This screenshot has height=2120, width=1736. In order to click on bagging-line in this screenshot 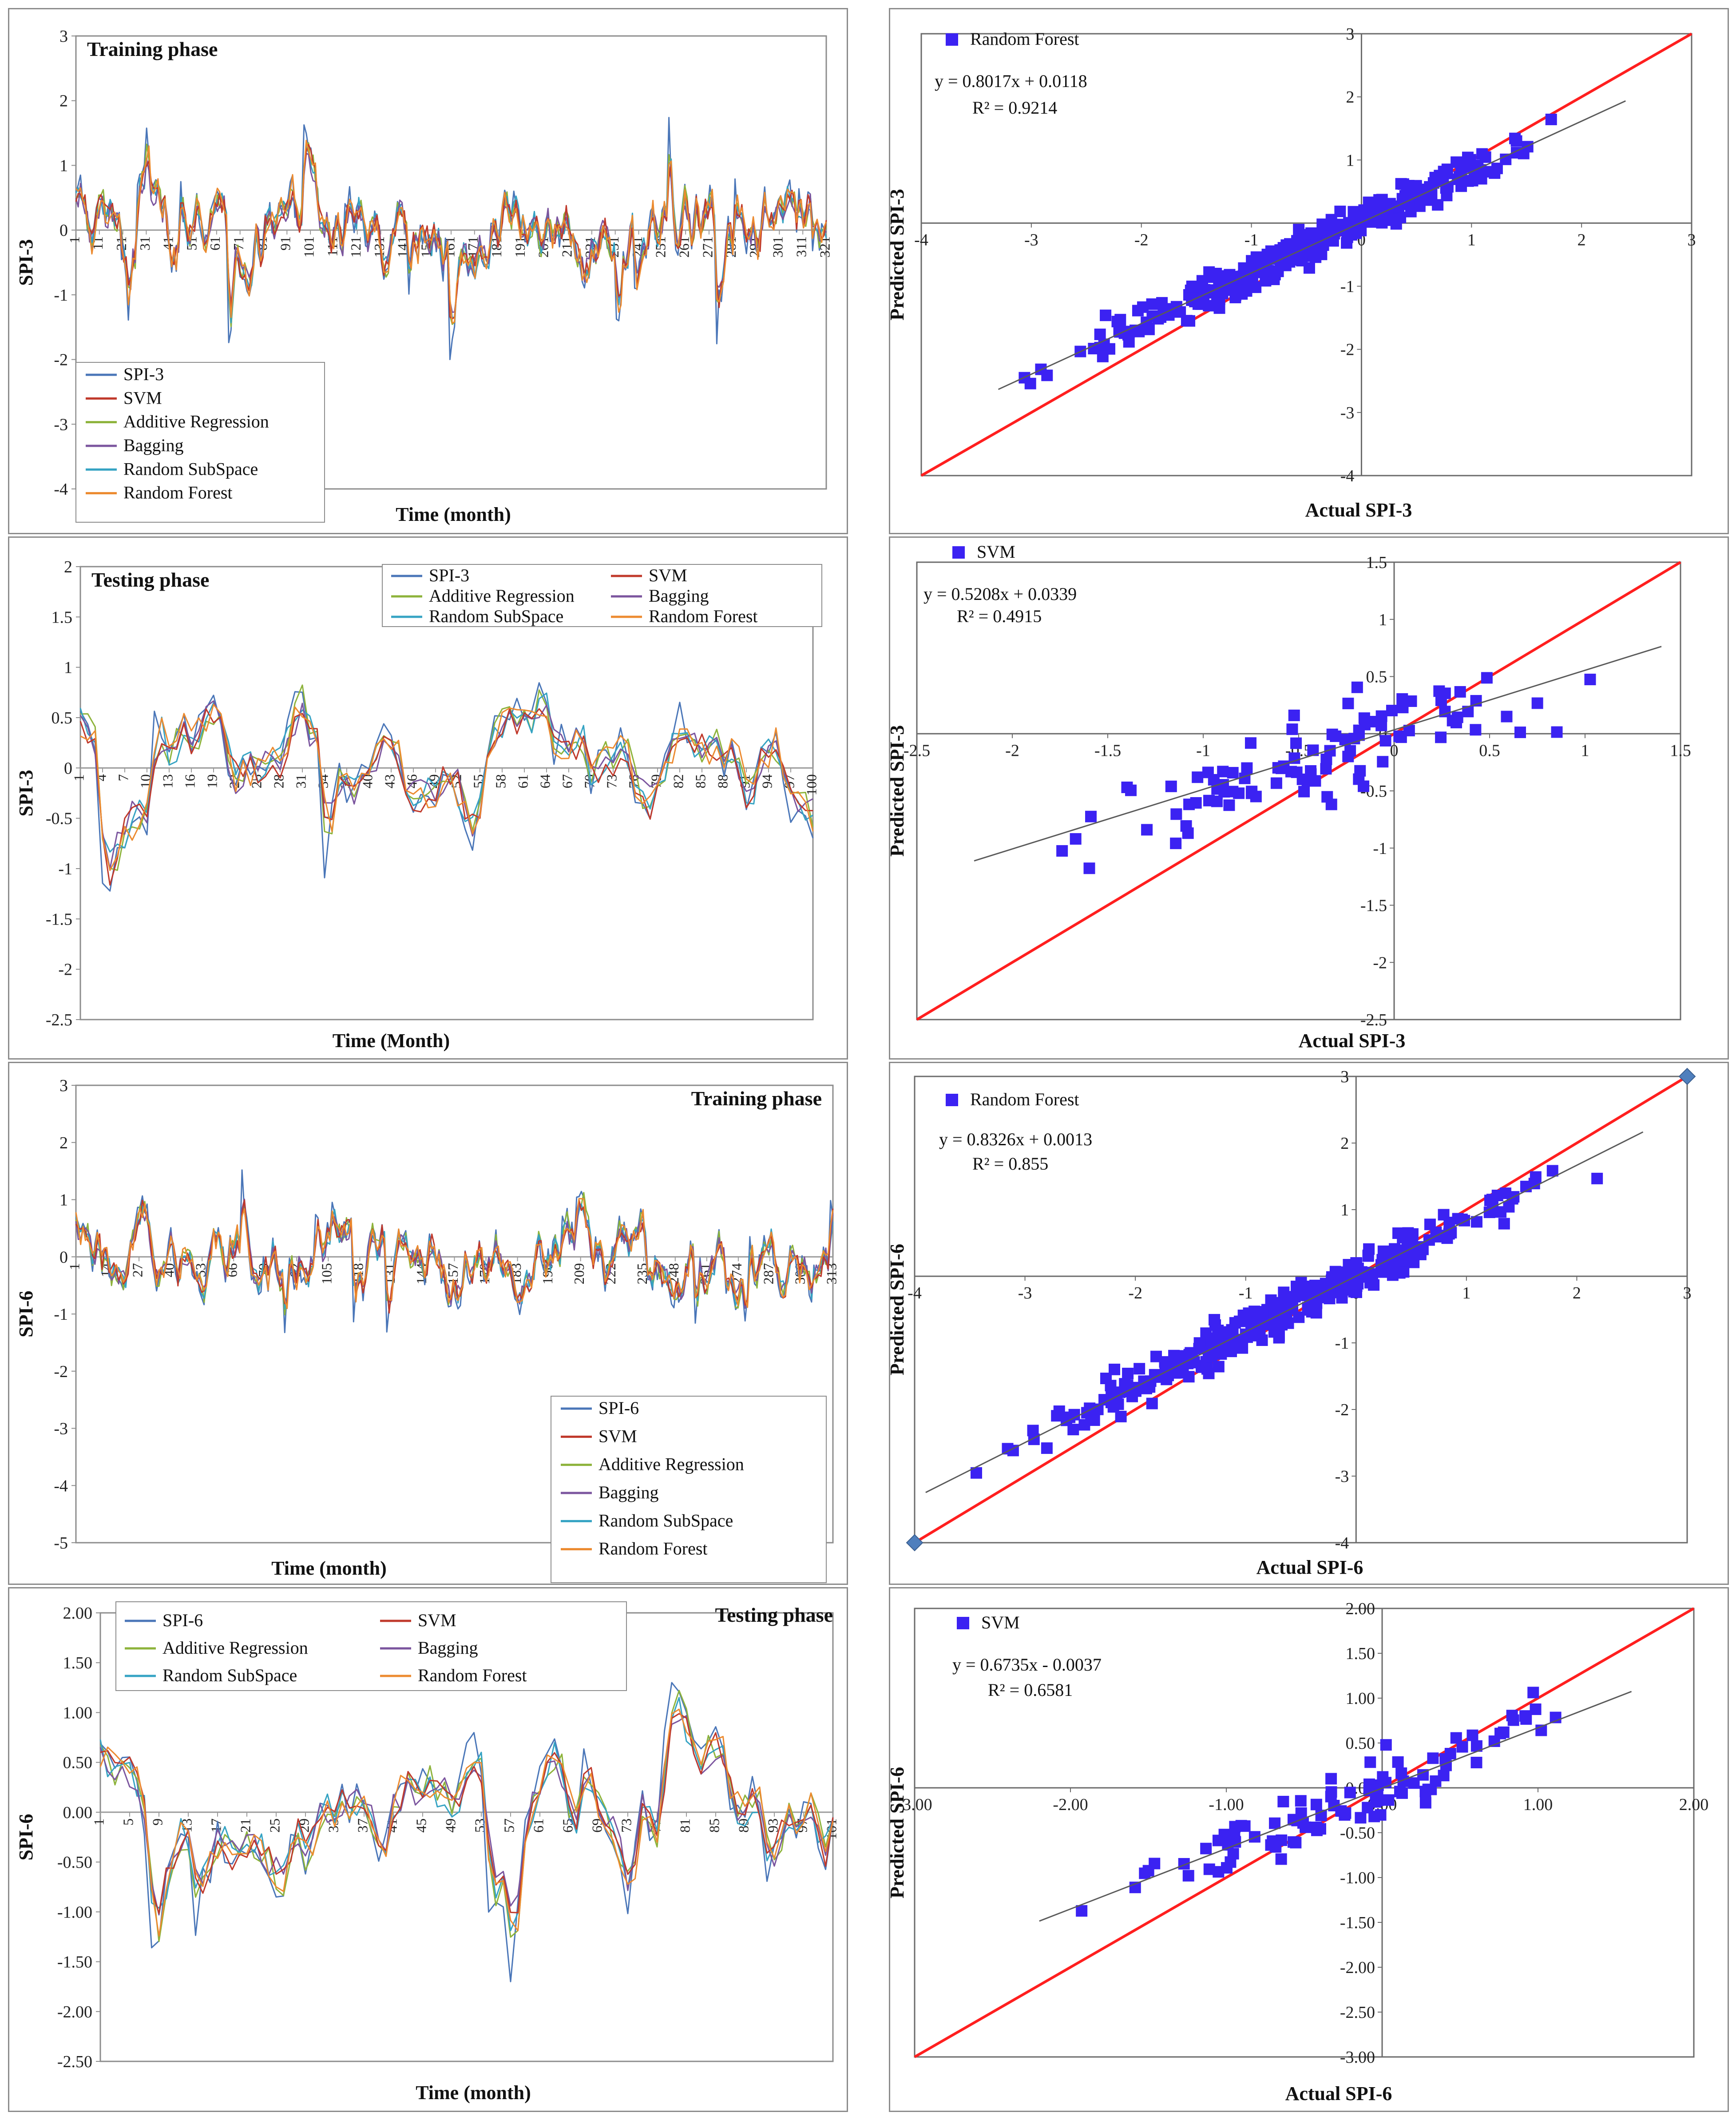, I will do `click(467, 1816)`.